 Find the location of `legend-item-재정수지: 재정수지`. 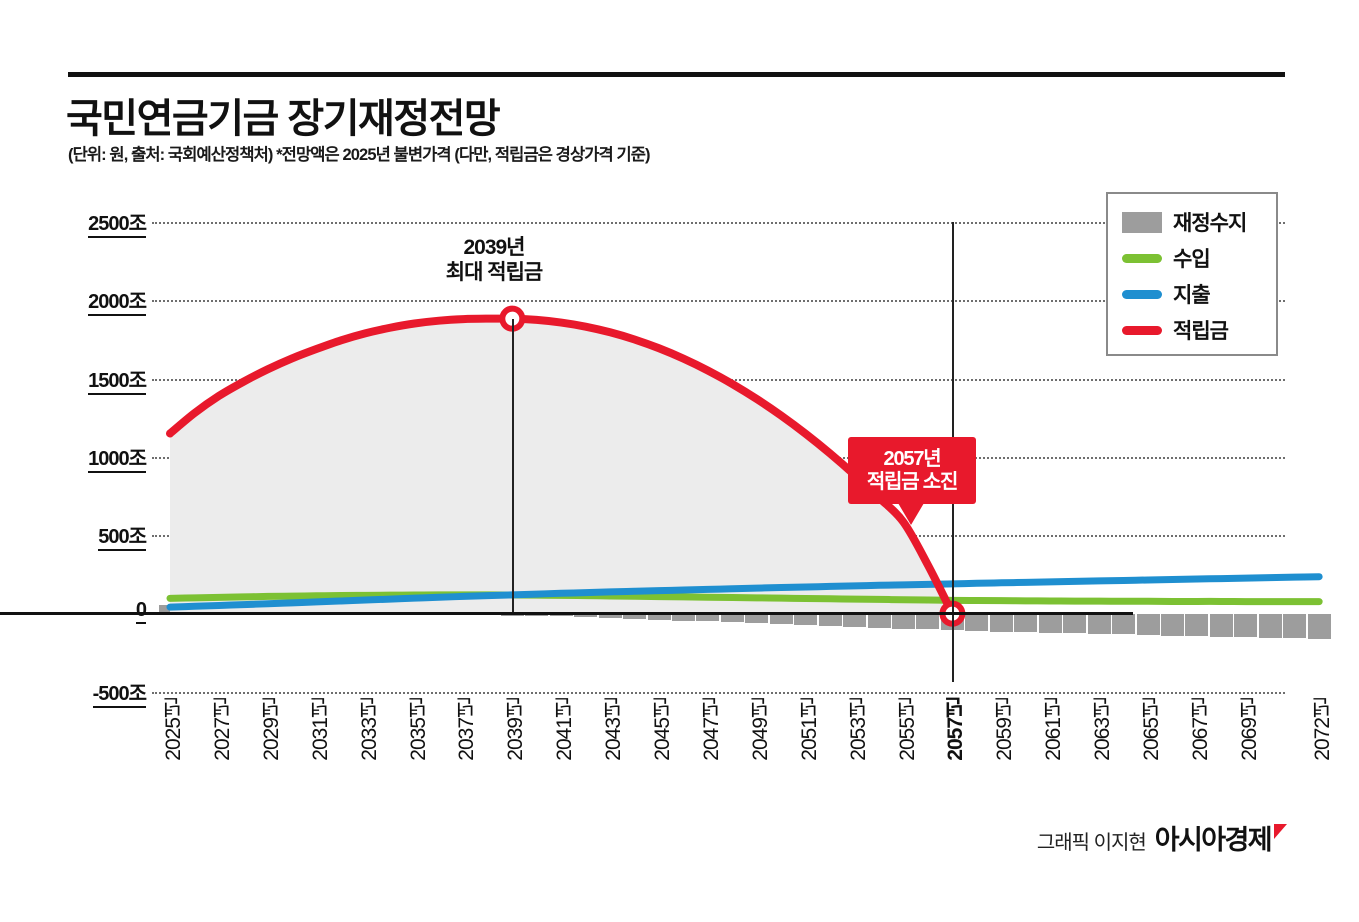

legend-item-재정수지: 재정수지 is located at coordinates (1199, 222).